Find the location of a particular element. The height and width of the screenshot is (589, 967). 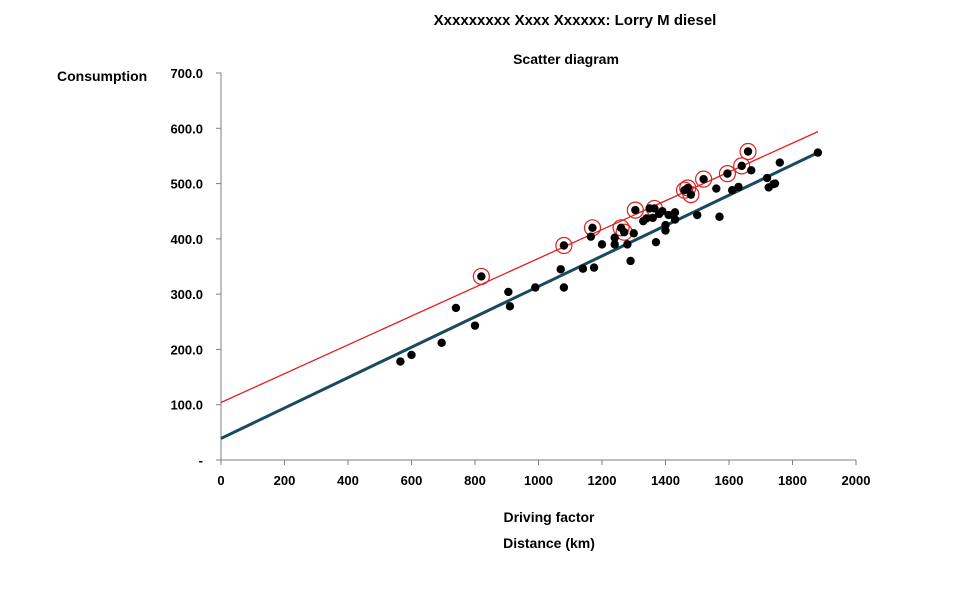

x-tick-label: 1000 is located at coordinates (538, 480).